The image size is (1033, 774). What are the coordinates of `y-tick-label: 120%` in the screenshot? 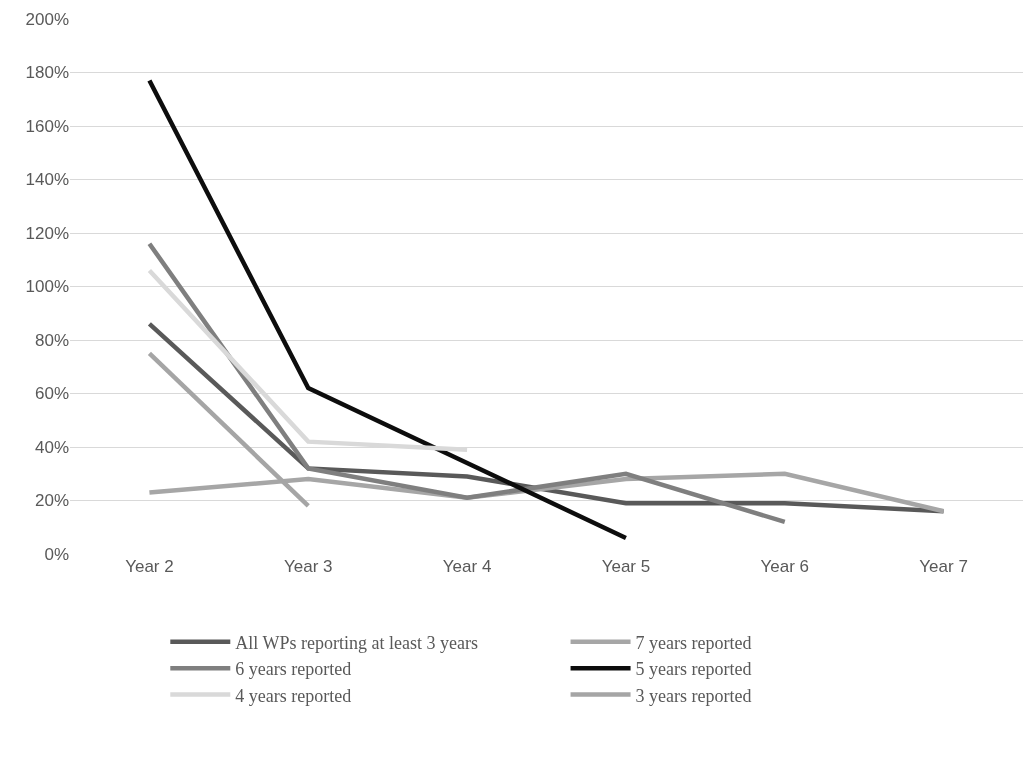 It's located at (47, 233).